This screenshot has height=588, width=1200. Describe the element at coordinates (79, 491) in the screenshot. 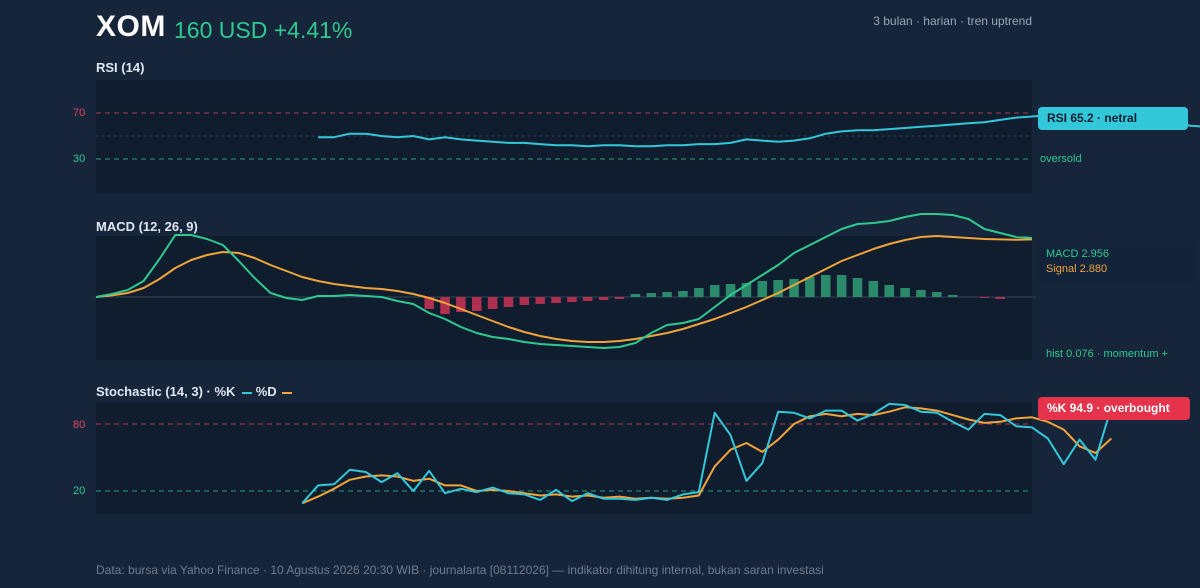

I see `stoch-tick-20: 20` at that location.